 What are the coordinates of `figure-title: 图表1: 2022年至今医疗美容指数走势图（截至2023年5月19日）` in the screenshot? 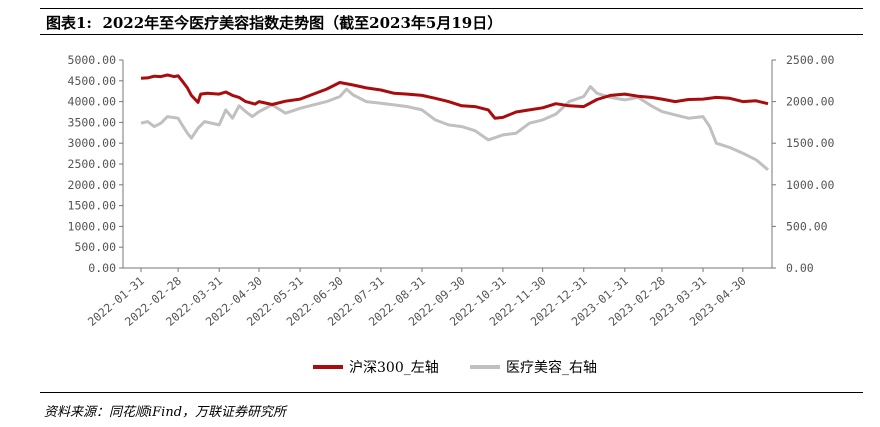 It's located at (274, 22).